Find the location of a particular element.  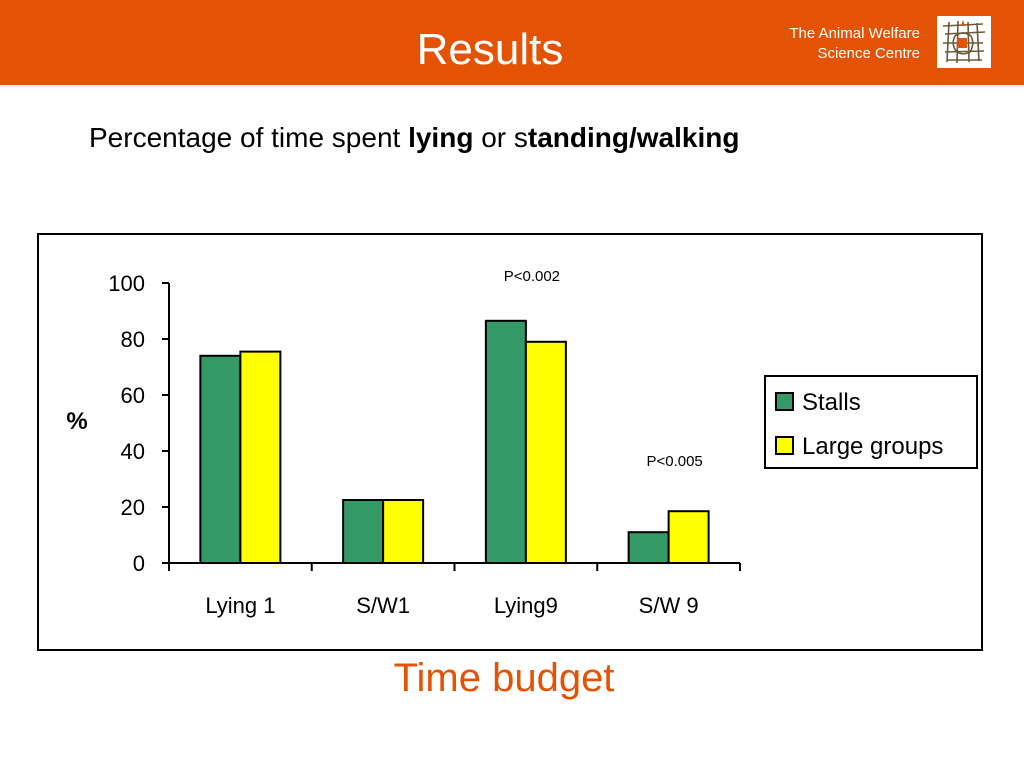

x-tick-label: S/W 9 is located at coordinates (669, 605).